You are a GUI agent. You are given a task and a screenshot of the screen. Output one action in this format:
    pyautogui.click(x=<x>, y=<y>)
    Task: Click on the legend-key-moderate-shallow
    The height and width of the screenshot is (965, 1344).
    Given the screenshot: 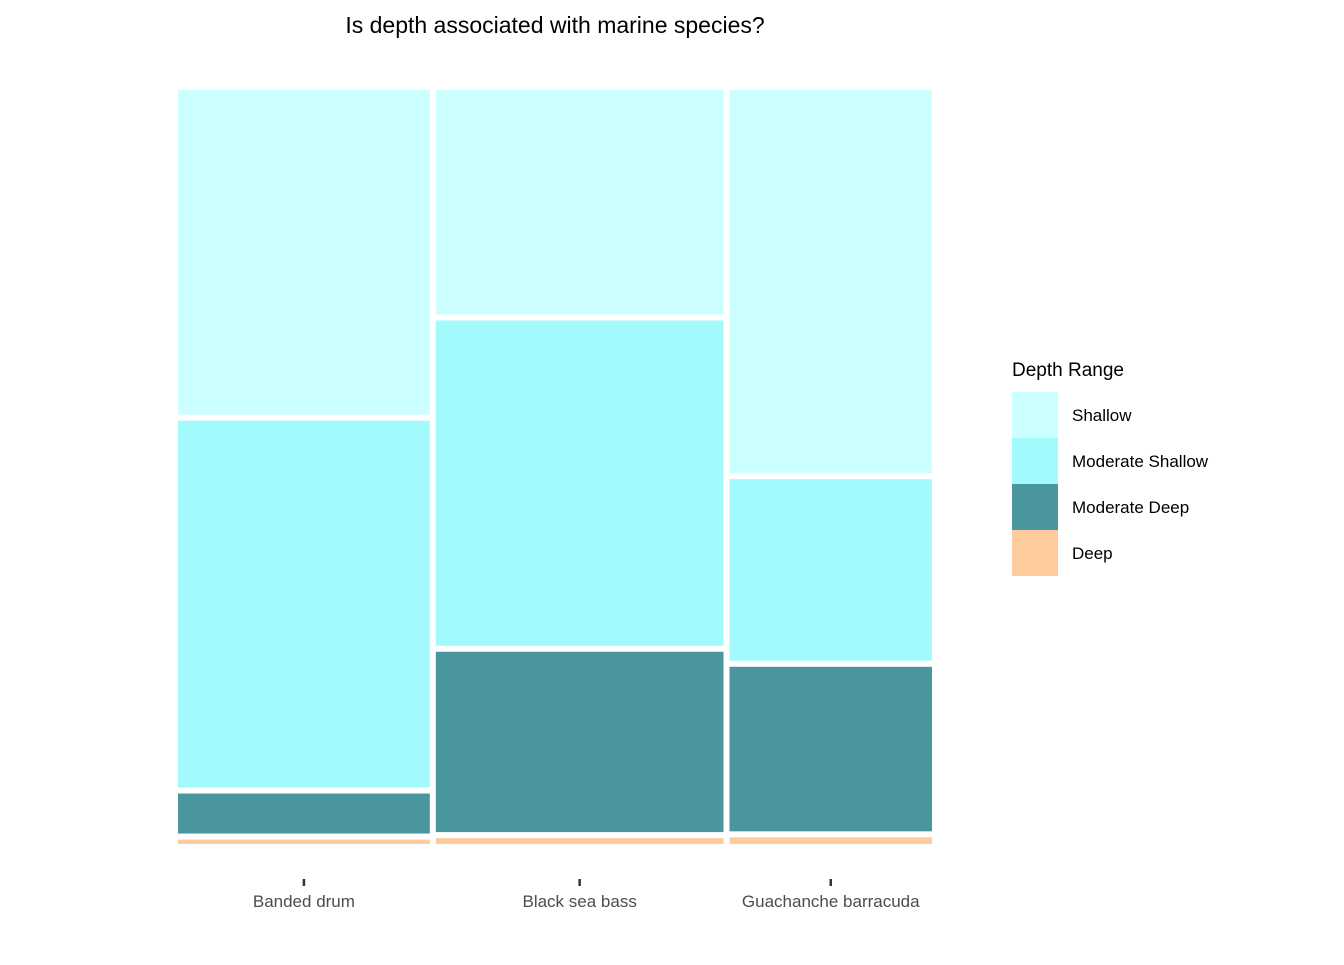 What is the action you would take?
    pyautogui.click(x=1035, y=461)
    